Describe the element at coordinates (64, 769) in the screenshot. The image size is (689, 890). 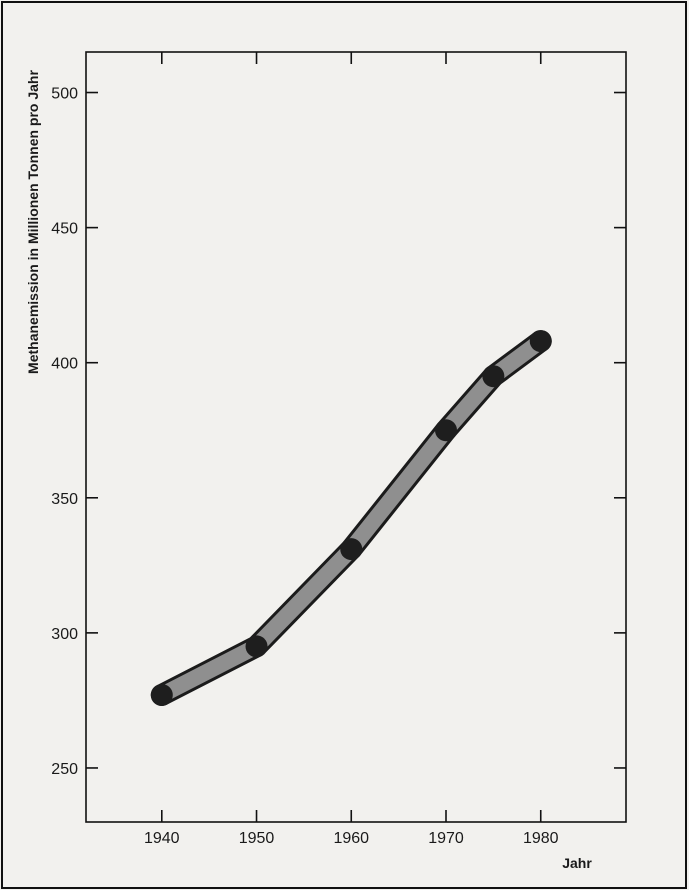
I see `y-tick-label: 250` at that location.